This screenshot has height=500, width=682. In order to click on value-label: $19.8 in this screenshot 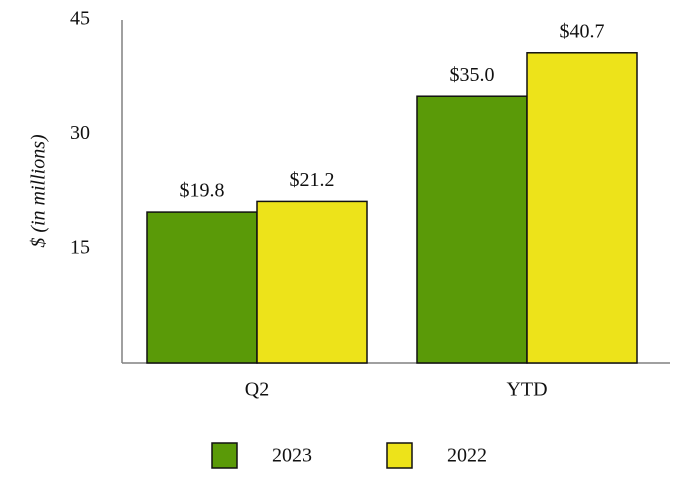, I will do `click(202, 191)`.